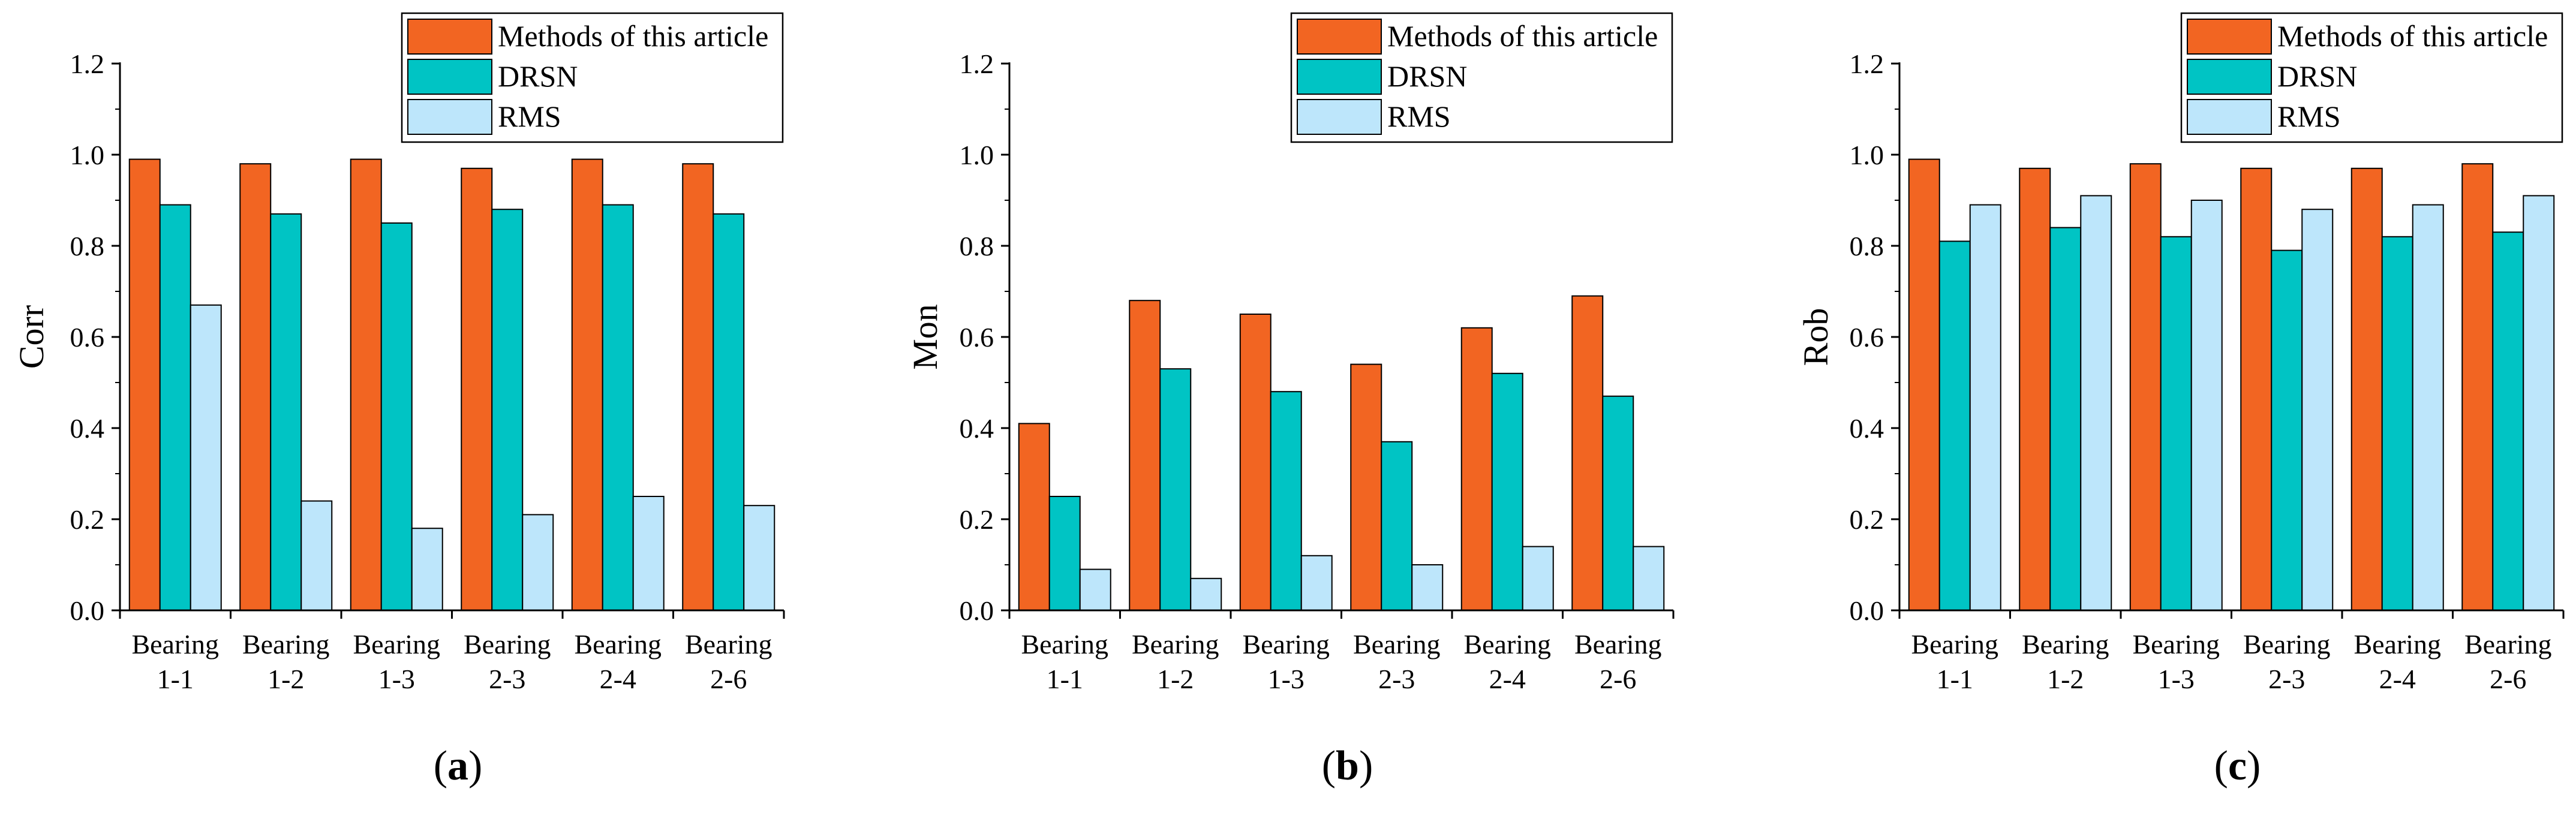  Describe the element at coordinates (1064, 661) in the screenshot. I see `x-category-label: Bearing 1-1` at that location.